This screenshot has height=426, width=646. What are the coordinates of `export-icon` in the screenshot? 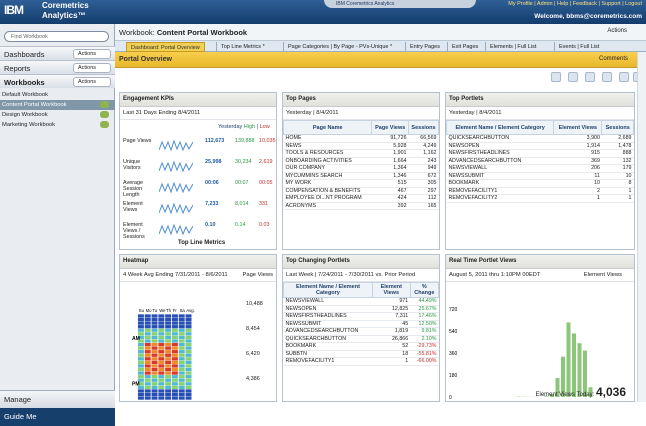 It's located at (590, 77).